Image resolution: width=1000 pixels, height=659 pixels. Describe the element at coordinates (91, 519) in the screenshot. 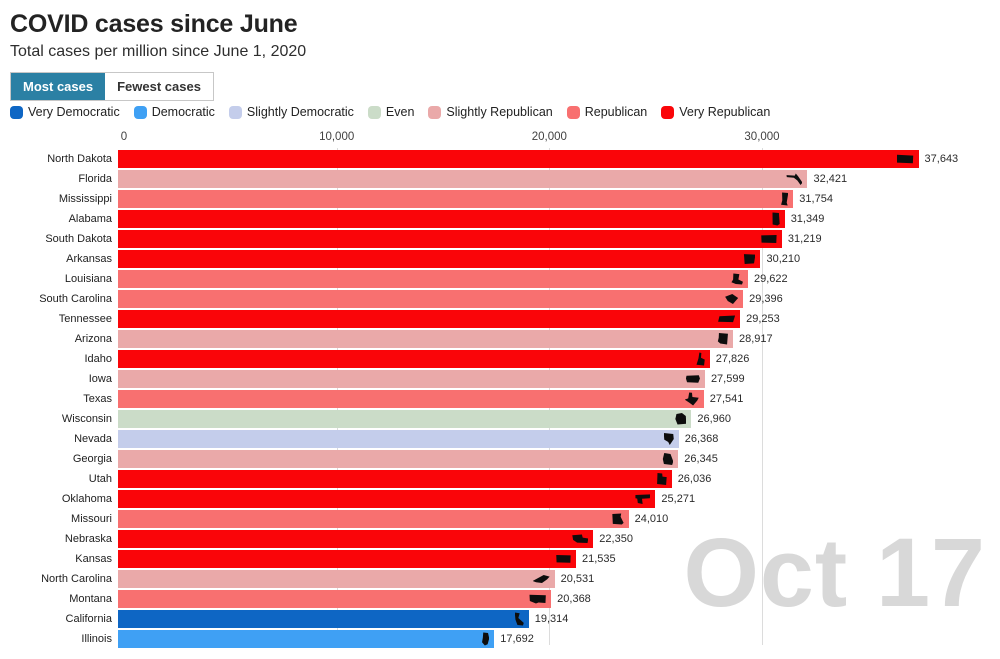

I see `state-label-missouri: Missouri` at that location.